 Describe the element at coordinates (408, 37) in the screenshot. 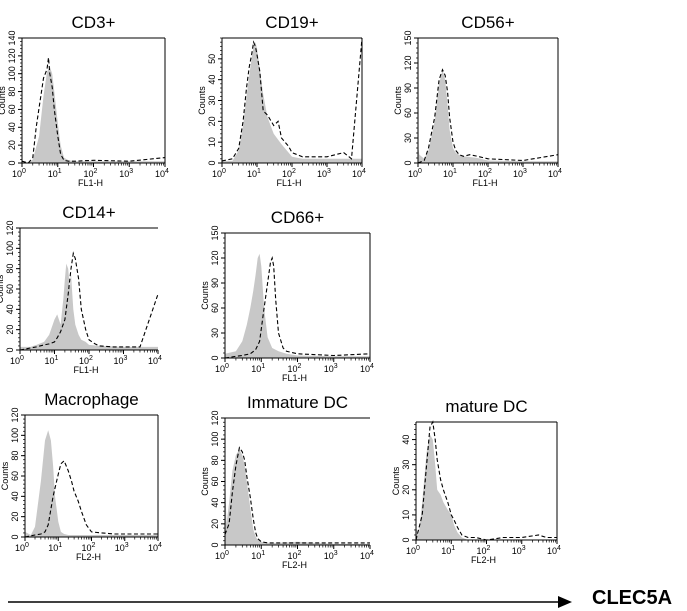

I see `y-tick-label: 150` at that location.